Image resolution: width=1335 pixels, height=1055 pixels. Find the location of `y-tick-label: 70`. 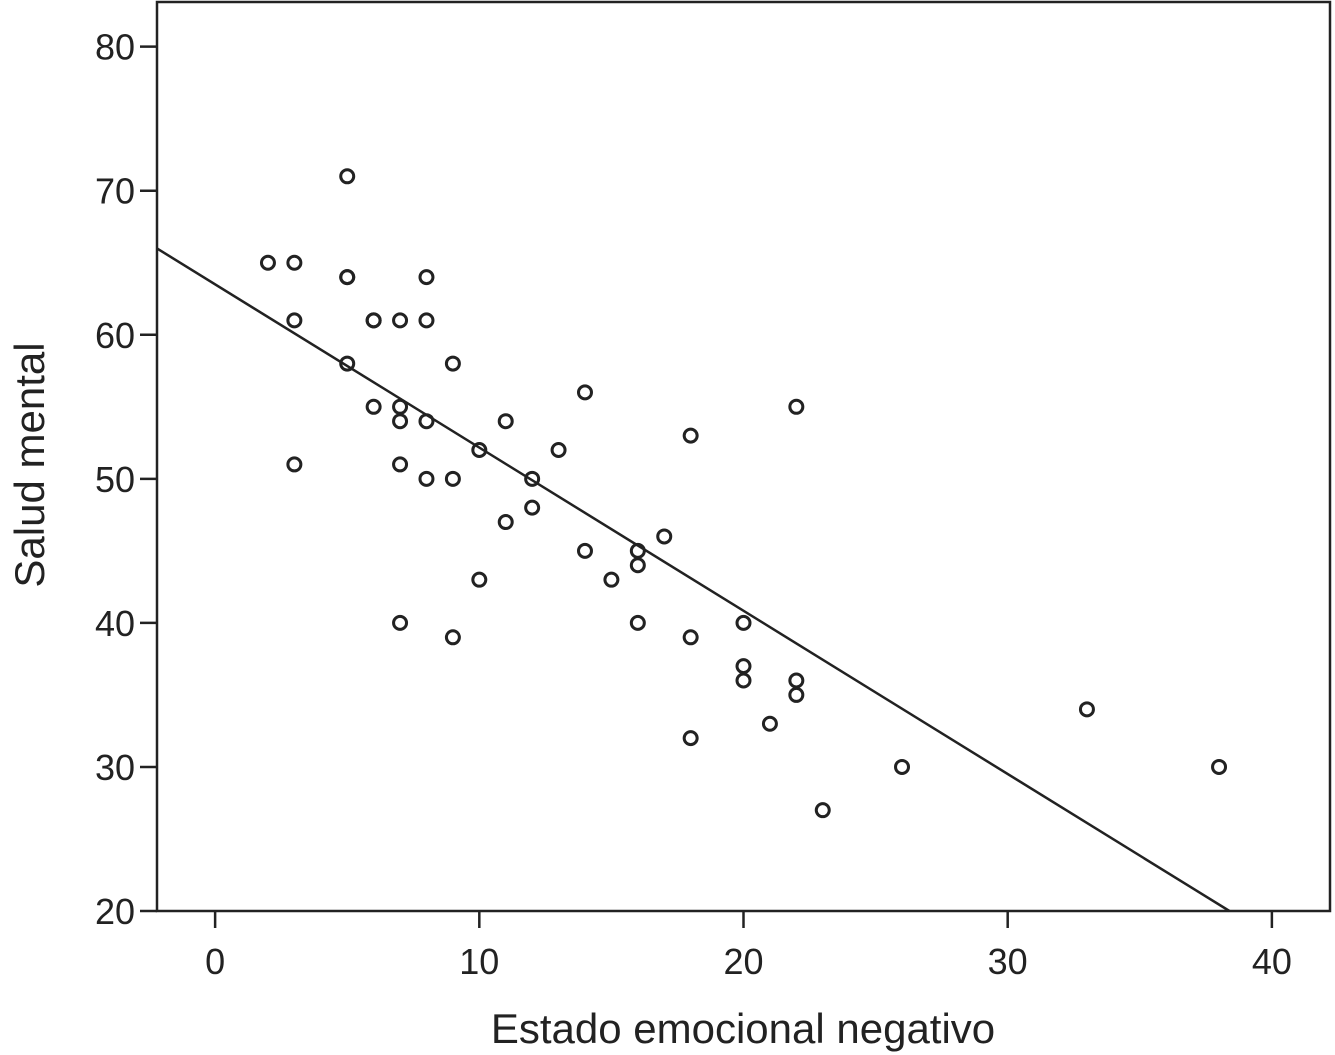

y-tick-label: 70 is located at coordinates (115, 191).